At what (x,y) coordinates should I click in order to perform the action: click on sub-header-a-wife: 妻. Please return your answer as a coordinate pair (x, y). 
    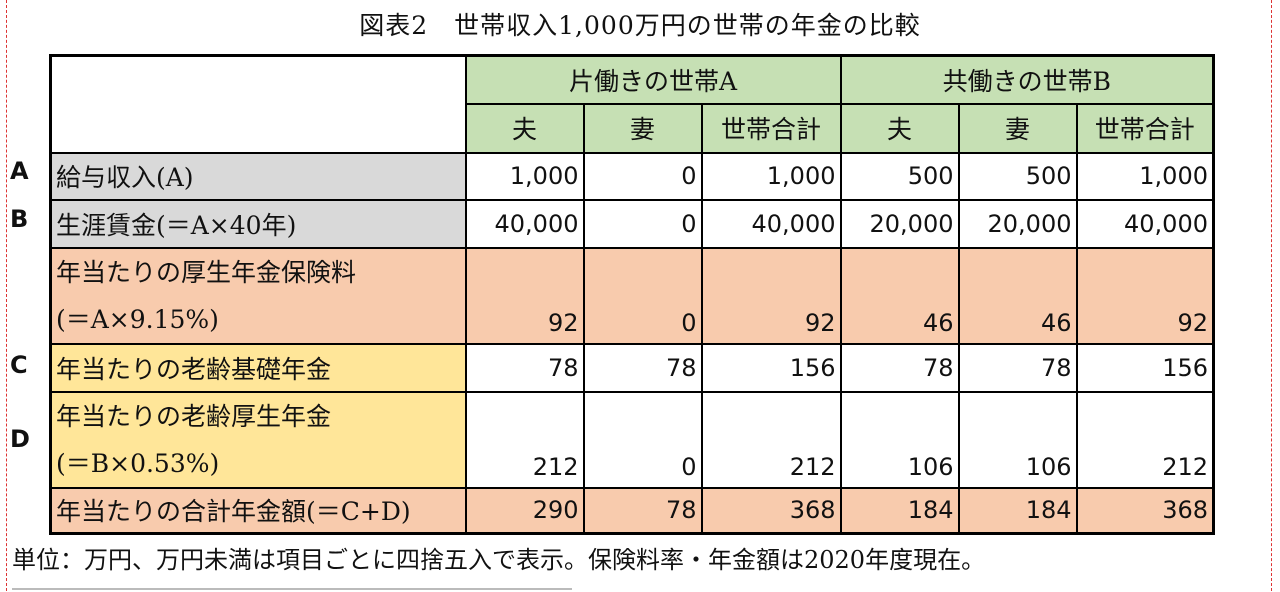
    Looking at the image, I should click on (642, 128).